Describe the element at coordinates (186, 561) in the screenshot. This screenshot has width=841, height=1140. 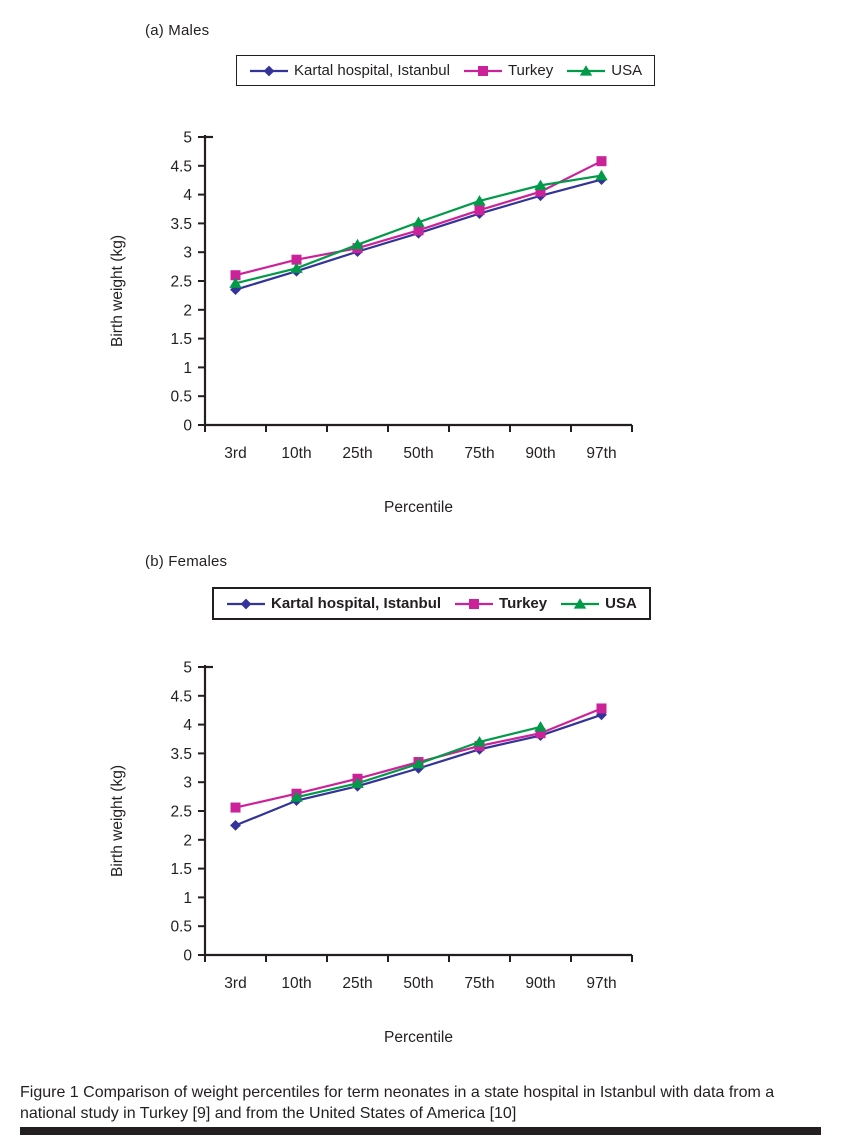
I see `chart-b-title: (b) Females` at that location.